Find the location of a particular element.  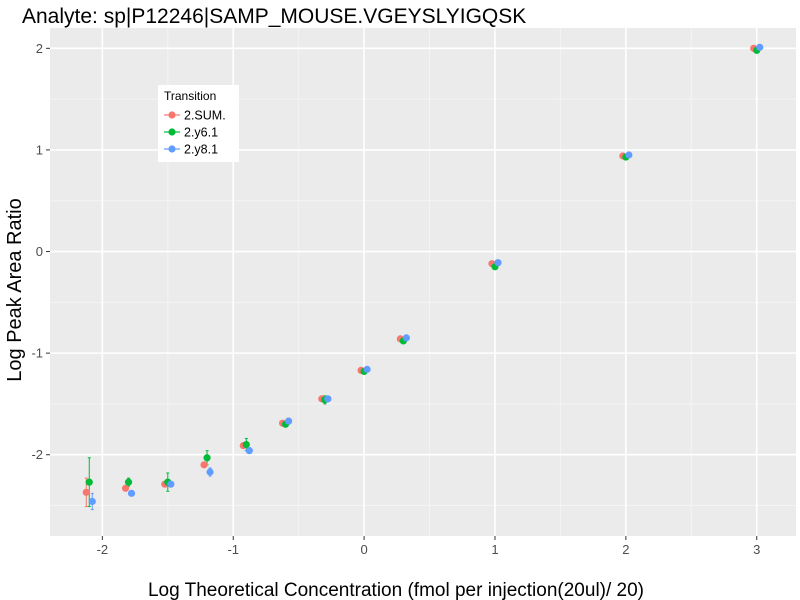

x-tick-label: 2 is located at coordinates (625, 549).